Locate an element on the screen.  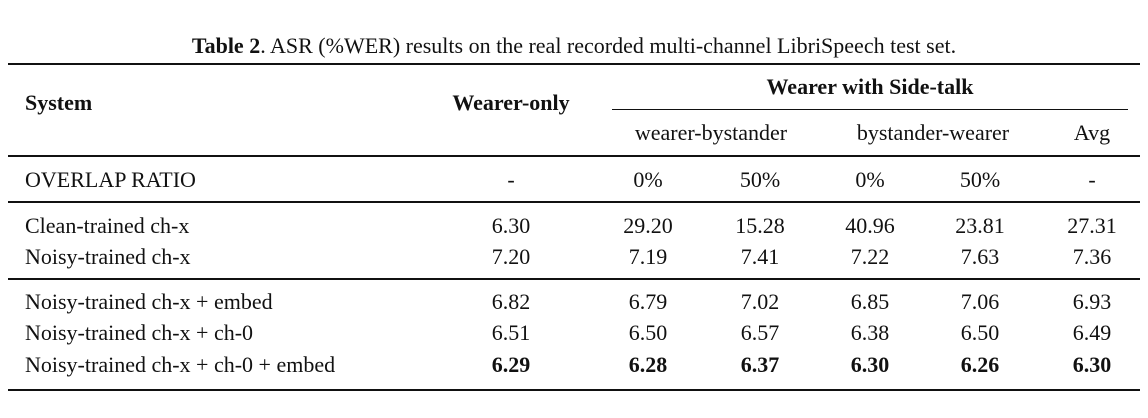
cell: 7.02 is located at coordinates (760, 301).